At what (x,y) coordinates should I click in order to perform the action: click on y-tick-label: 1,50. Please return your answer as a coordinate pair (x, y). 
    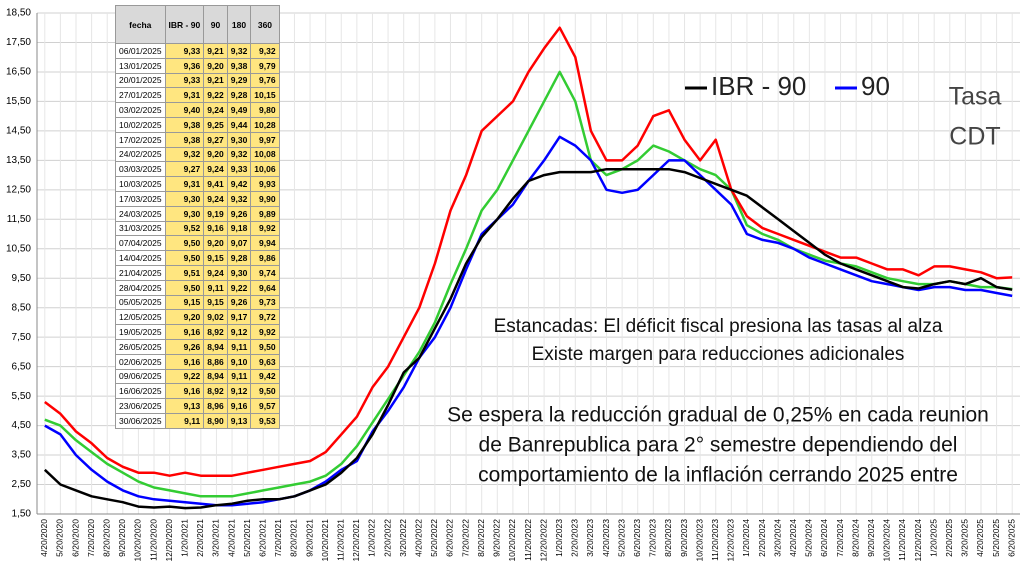
    Looking at the image, I should click on (22, 514).